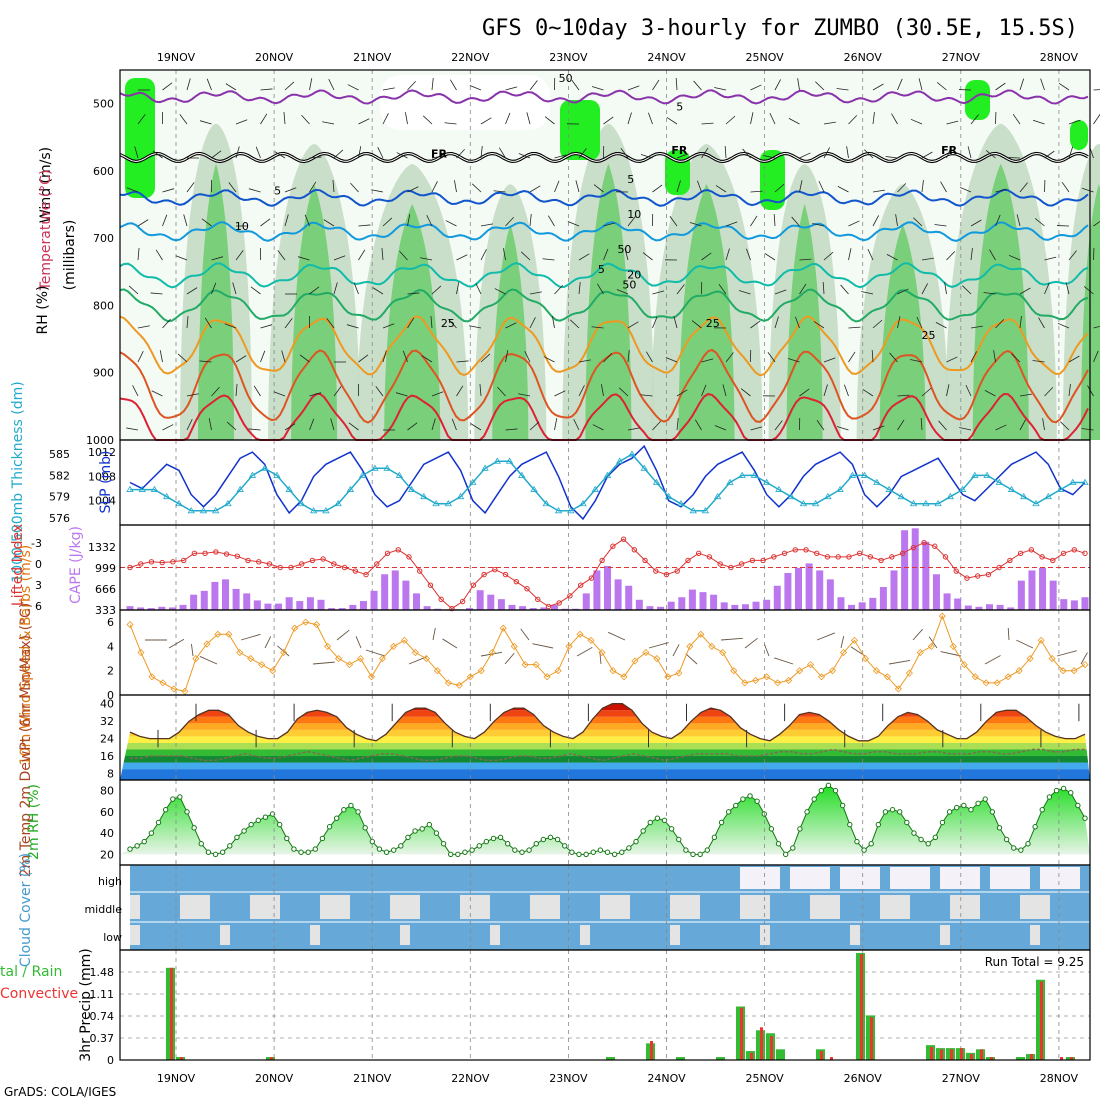 This screenshot has width=1100, height=1100. What do you see at coordinates (605, 739) in the screenshot?
I see `temp-band` at bounding box center [605, 739].